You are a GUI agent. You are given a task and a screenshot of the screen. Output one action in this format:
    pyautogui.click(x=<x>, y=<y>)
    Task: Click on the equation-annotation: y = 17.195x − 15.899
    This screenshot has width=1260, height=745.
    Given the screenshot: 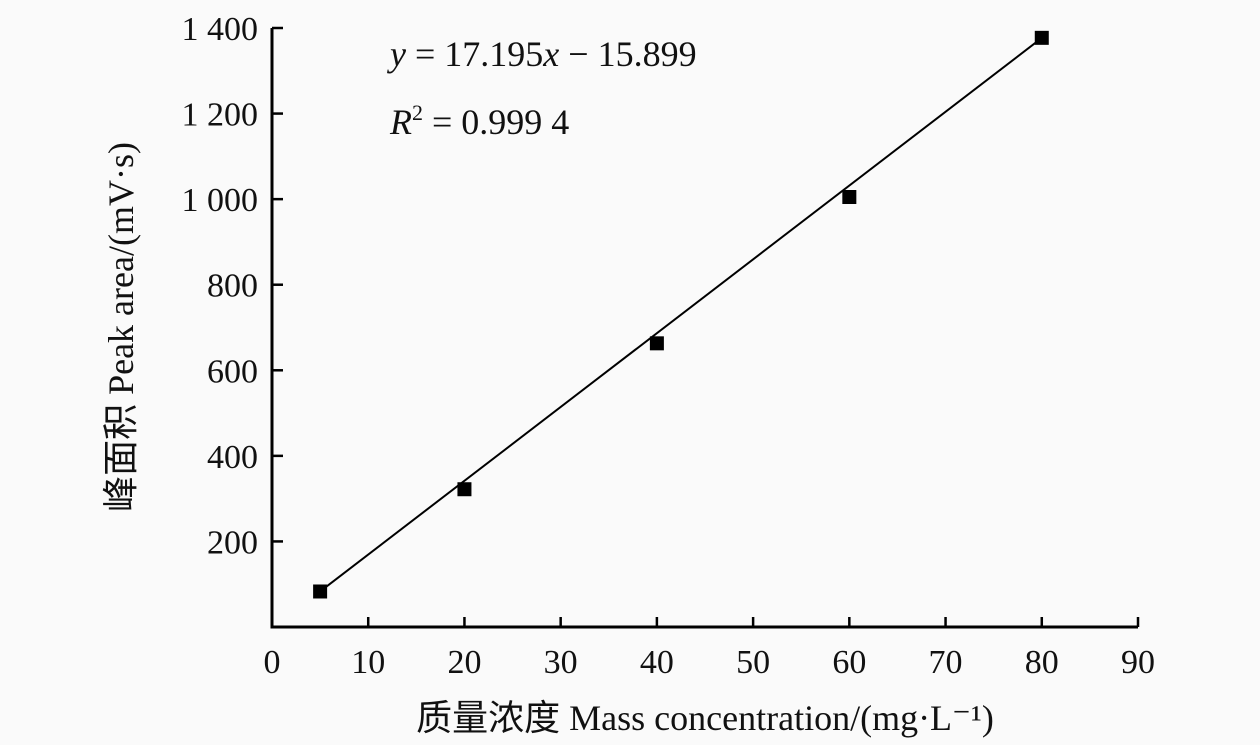 What is the action you would take?
    pyautogui.click(x=542, y=54)
    